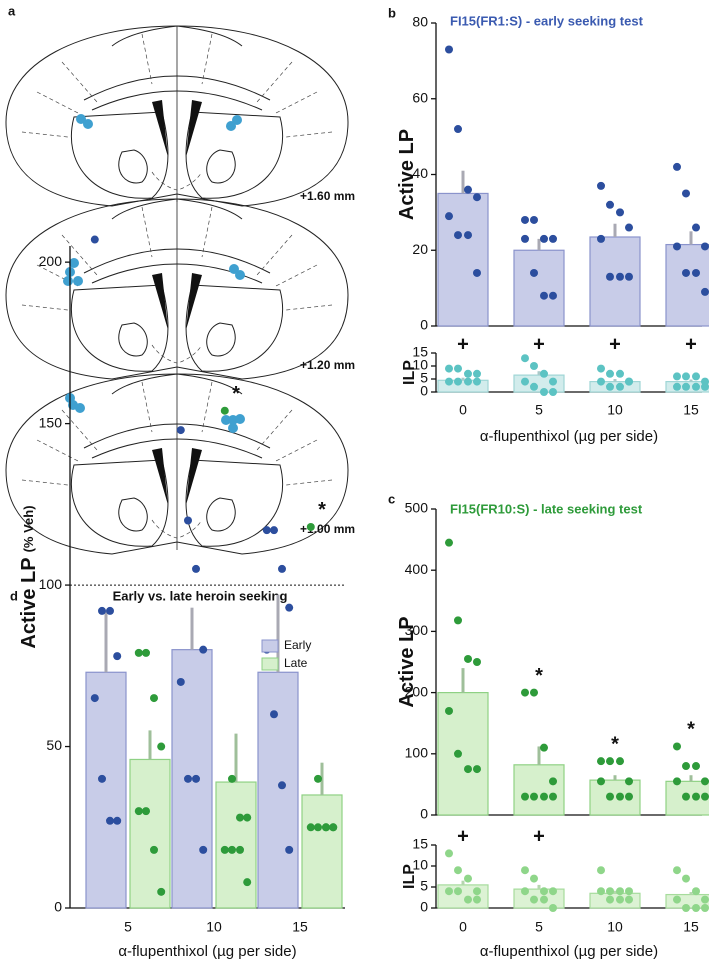 The width and height of the screenshot is (709, 963). Describe the element at coordinates (420, 352) in the screenshot. I see `y-tick-label: 15` at that location.